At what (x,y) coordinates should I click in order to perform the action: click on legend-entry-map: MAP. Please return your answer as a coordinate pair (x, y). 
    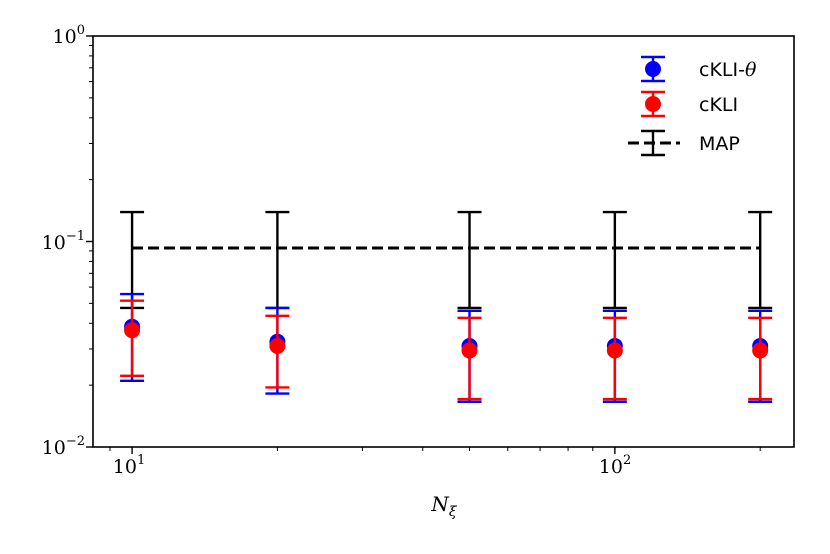
    Looking at the image, I should click on (684, 143).